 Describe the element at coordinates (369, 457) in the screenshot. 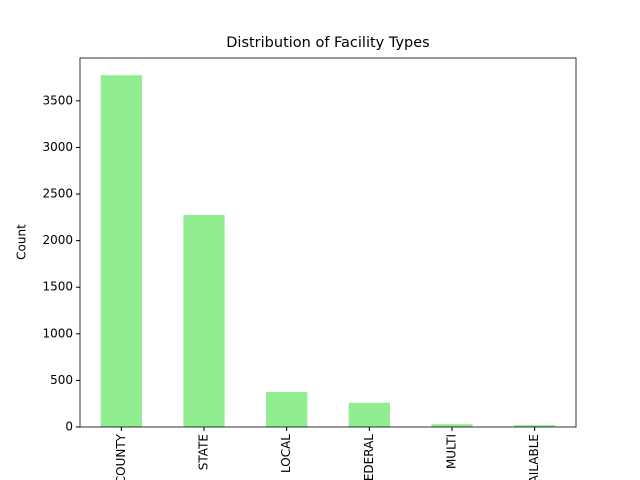

I see `x-tick-label: FEDERAL` at that location.